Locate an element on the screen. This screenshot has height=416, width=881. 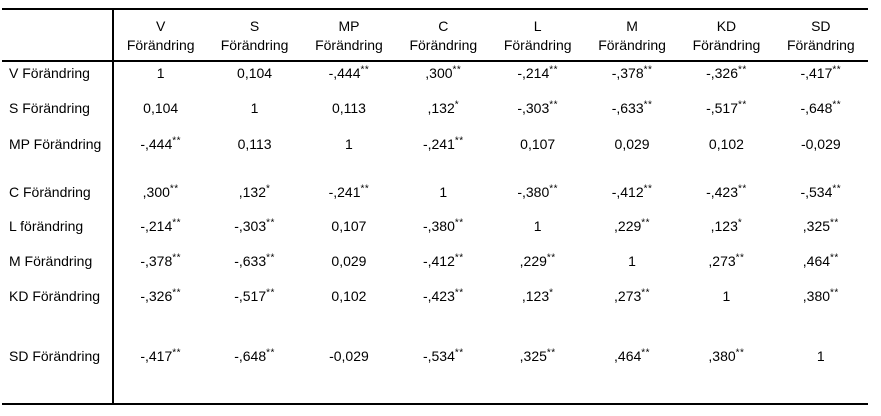
cell-value: -,417 is located at coordinates (816, 73).